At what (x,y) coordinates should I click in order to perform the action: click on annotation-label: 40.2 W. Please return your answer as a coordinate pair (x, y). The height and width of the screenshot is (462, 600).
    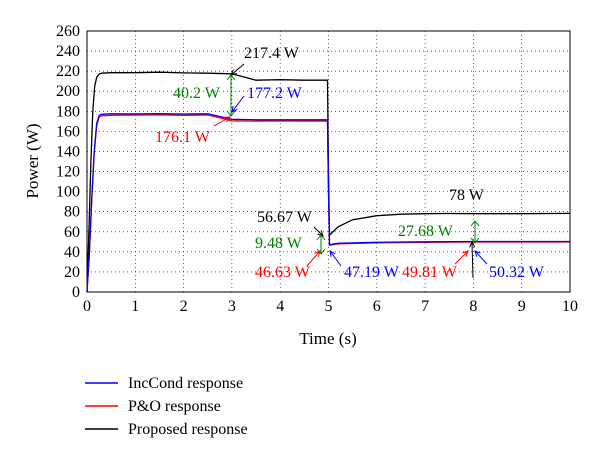
    Looking at the image, I should click on (197, 93).